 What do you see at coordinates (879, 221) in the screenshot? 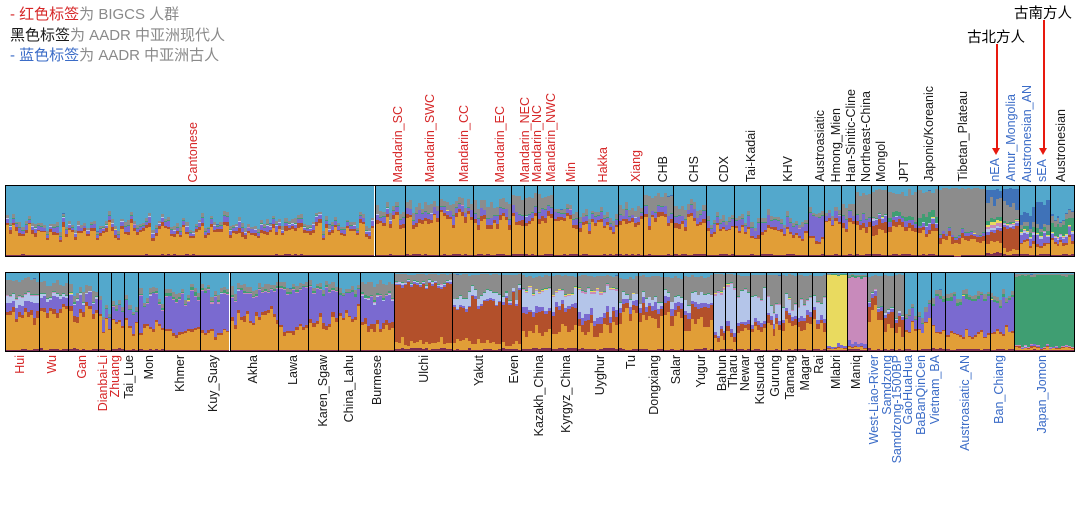
I see `population-group-Mongol` at bounding box center [879, 221].